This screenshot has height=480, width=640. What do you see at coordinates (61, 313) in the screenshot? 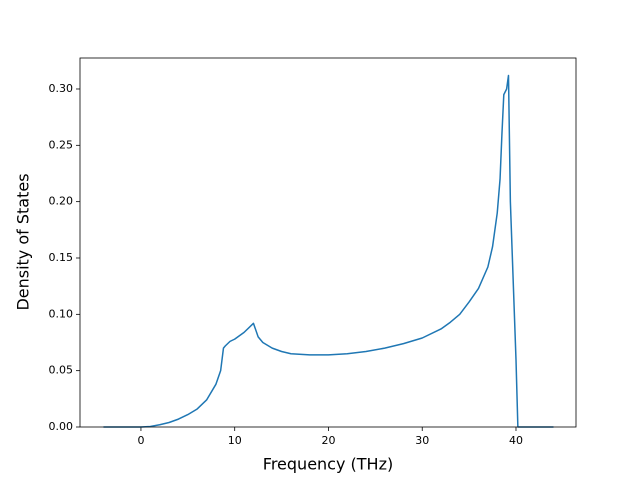
I see `y-tick-label: 0.10` at bounding box center [61, 313].